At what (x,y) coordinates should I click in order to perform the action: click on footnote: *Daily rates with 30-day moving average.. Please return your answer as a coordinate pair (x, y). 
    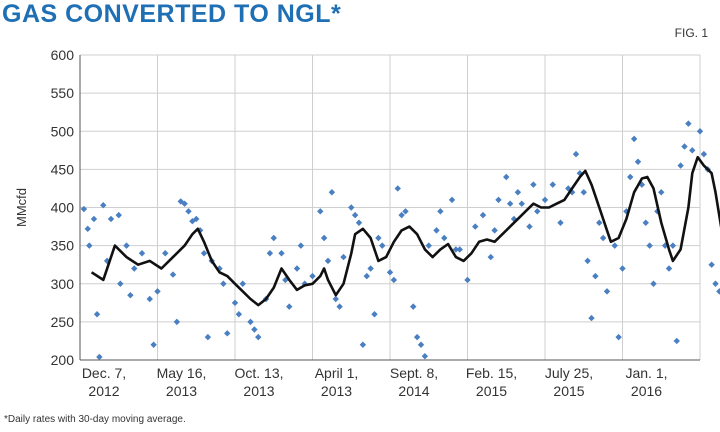
    Looking at the image, I should click on (95, 419).